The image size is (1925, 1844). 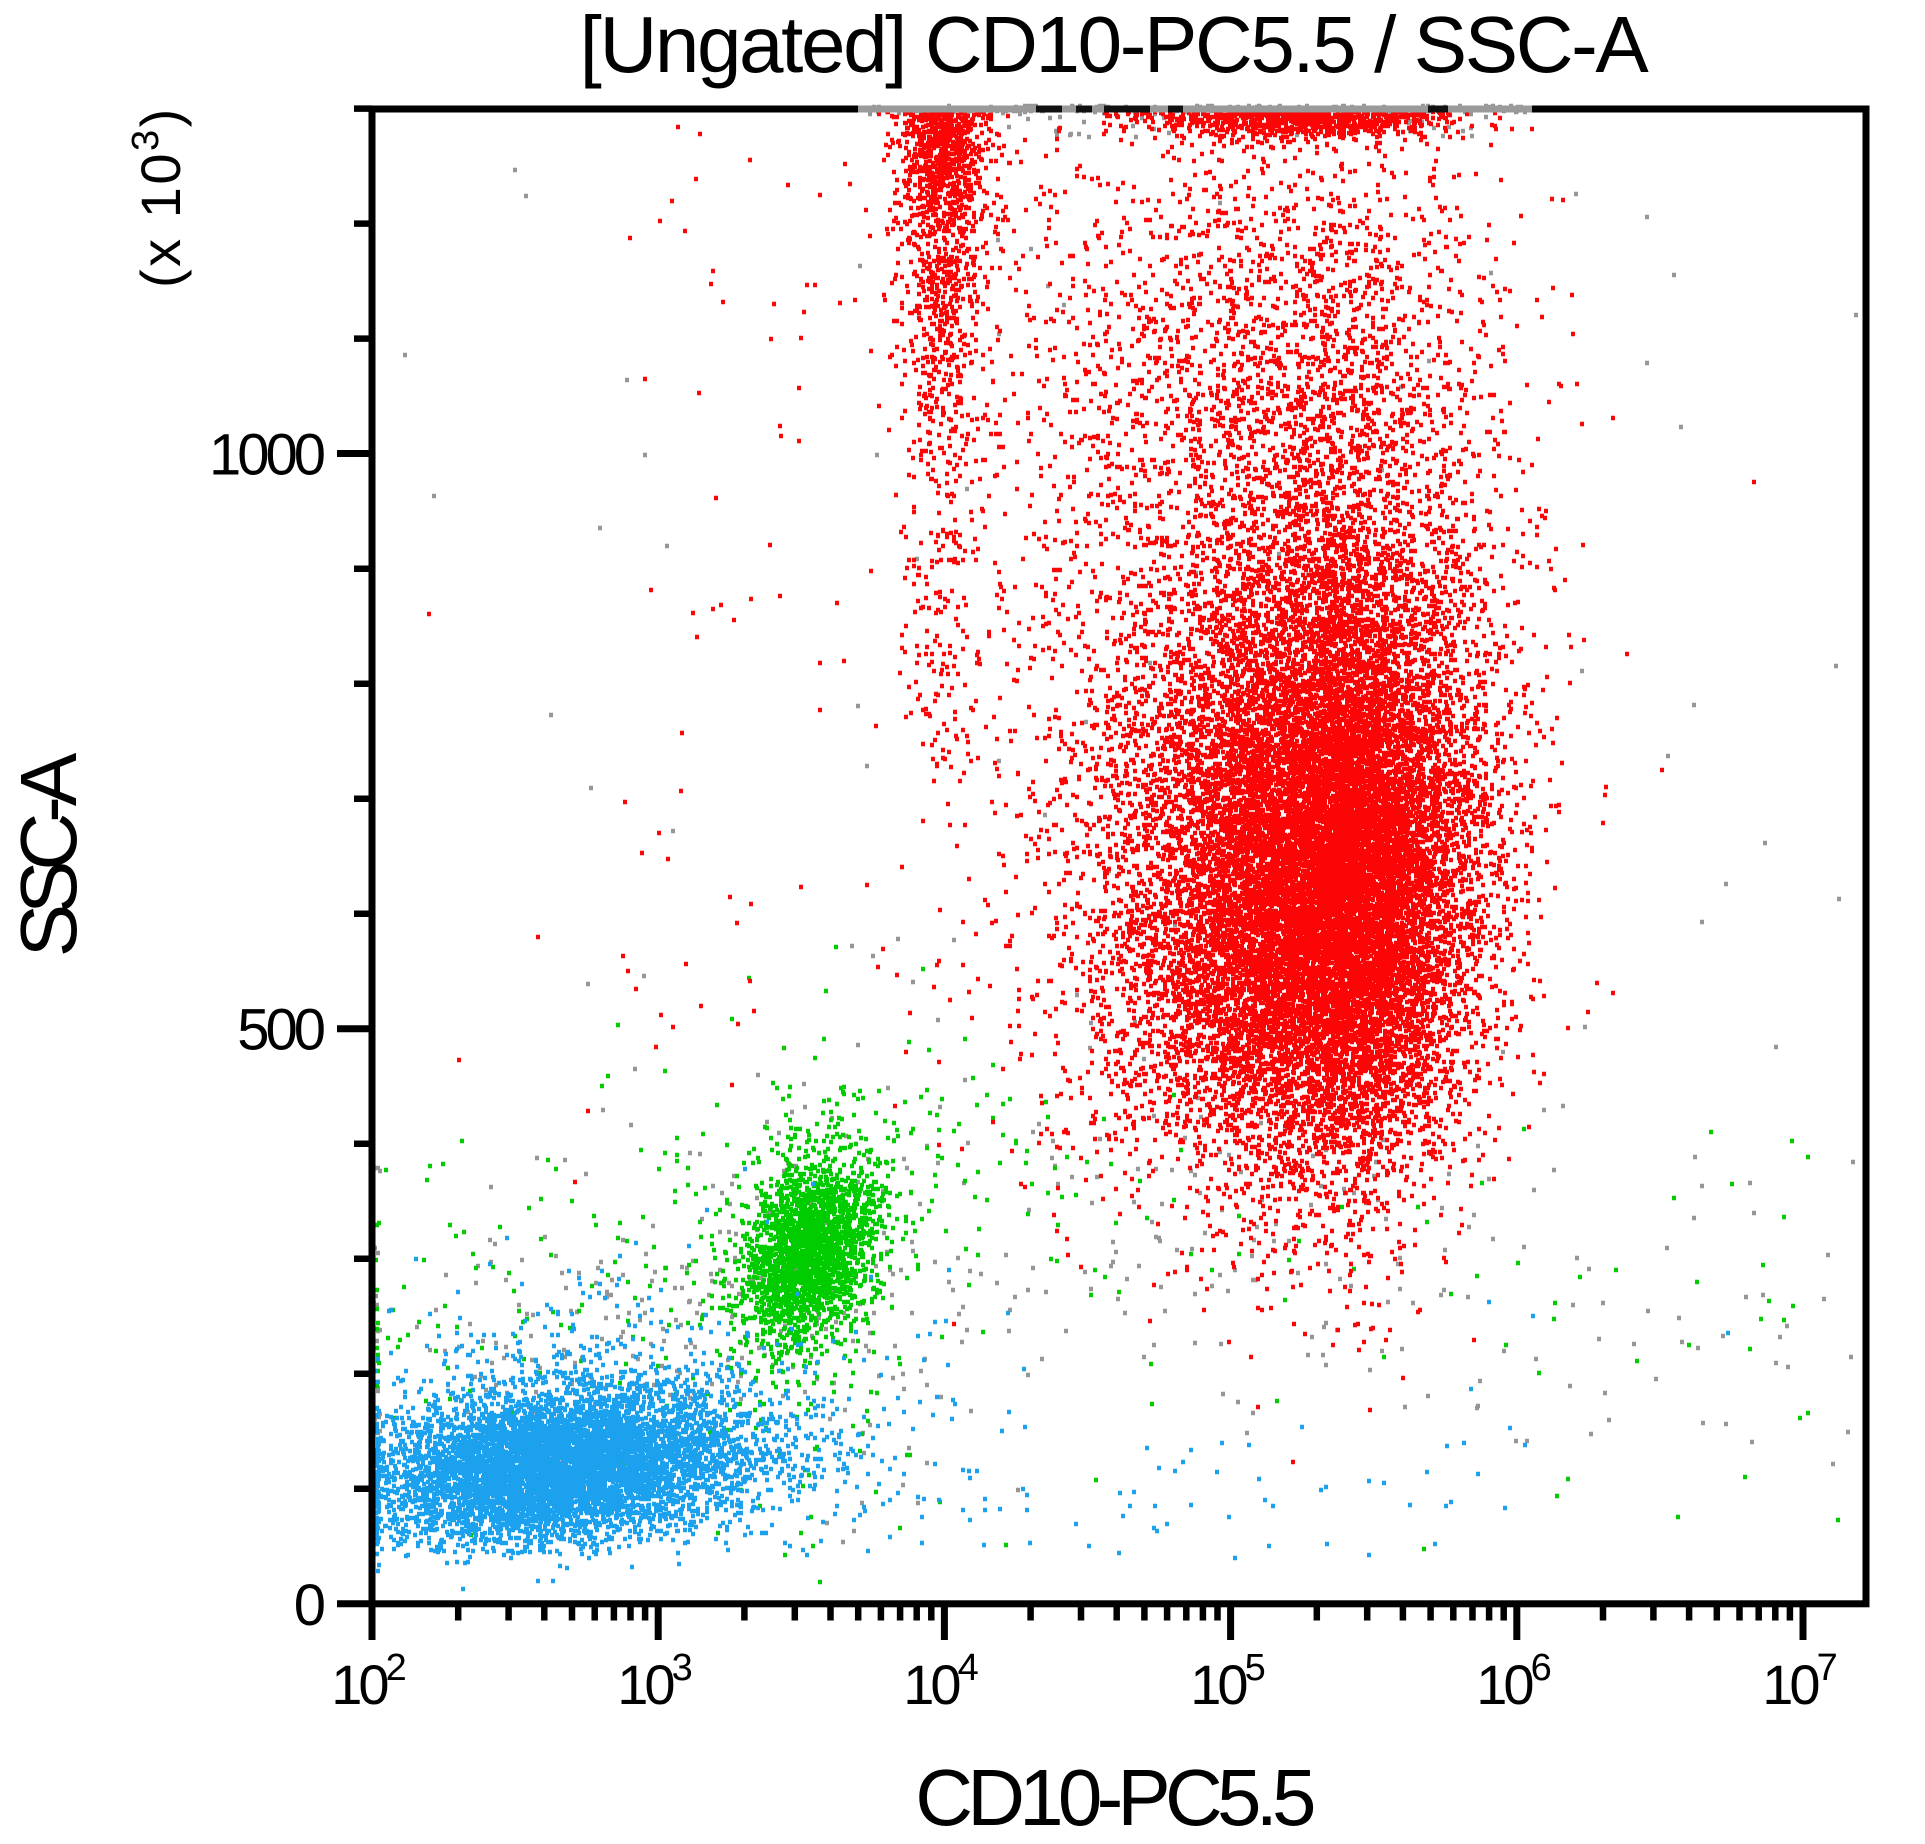 What do you see at coordinates (266, 455) in the screenshot?
I see `svg-text: 1000` at bounding box center [266, 455].